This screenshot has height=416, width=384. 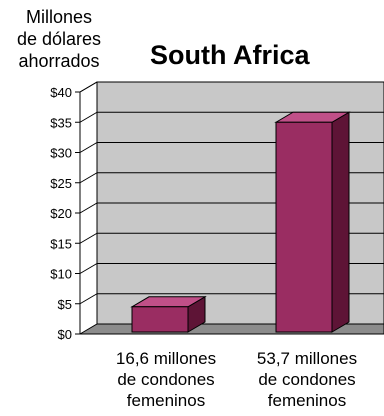 What do you see at coordinates (61, 274) in the screenshot?
I see `y-tick-label: $10` at bounding box center [61, 274].